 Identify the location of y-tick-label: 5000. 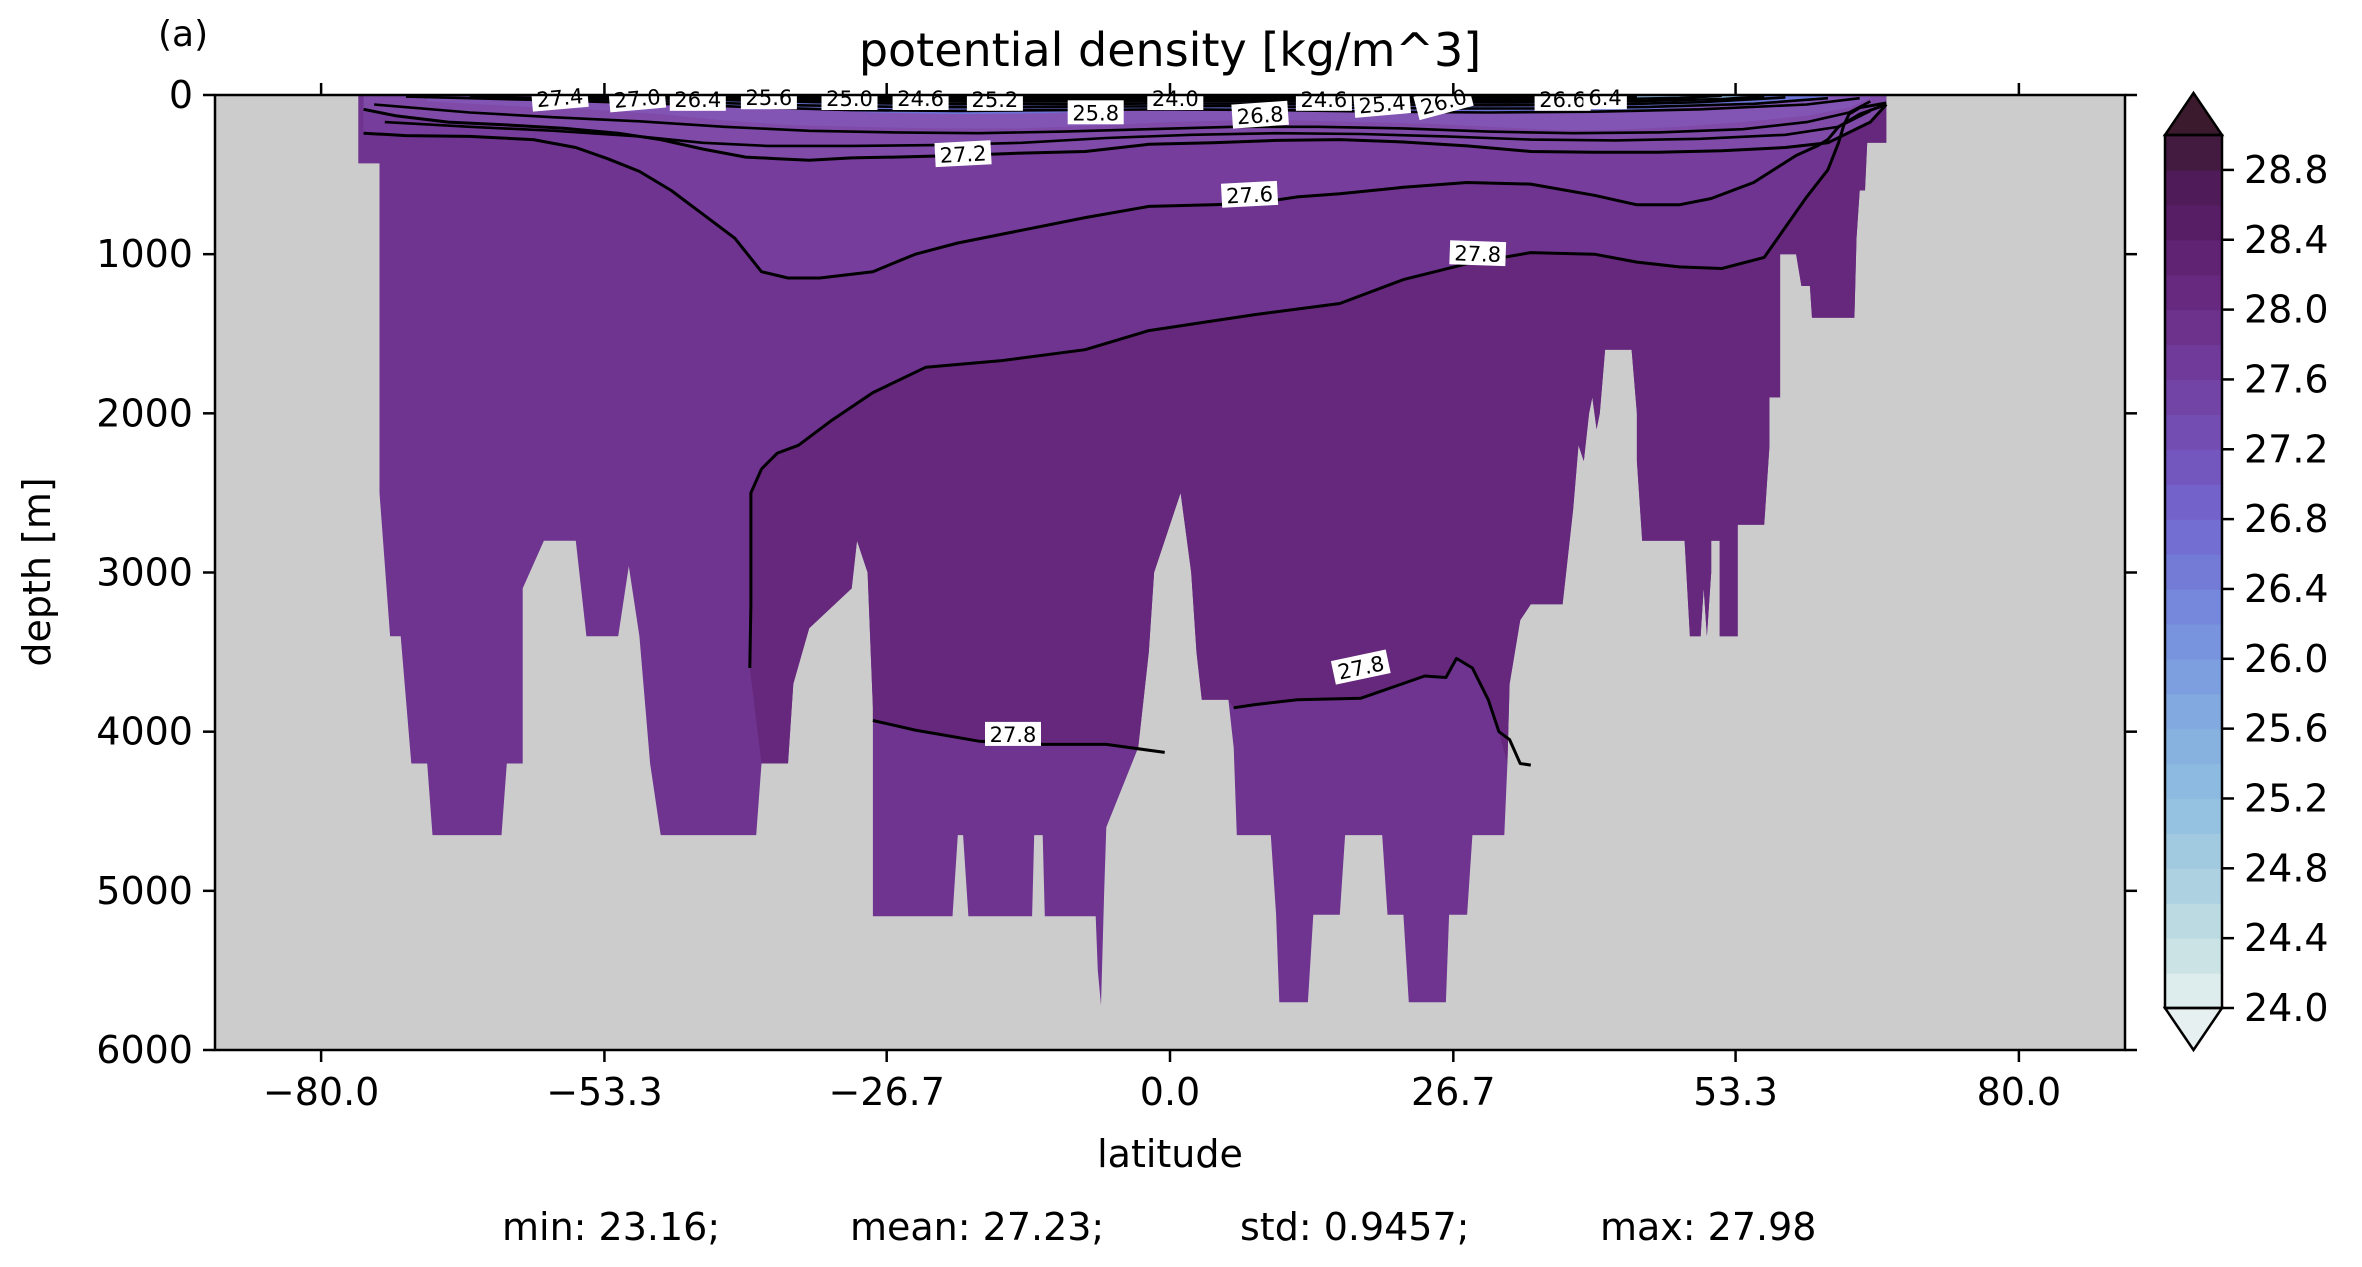
(144, 891).